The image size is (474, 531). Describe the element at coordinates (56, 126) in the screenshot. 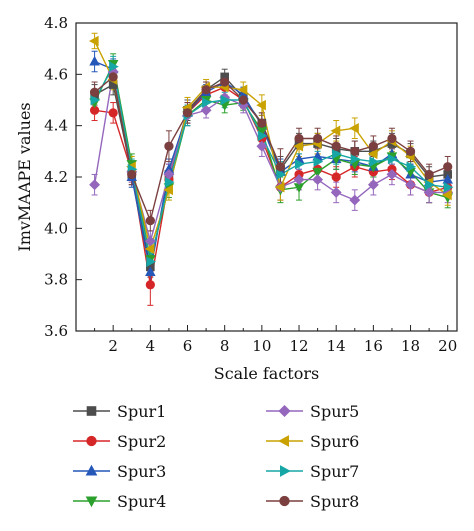

I see `y-tick-label: 4.4` at that location.